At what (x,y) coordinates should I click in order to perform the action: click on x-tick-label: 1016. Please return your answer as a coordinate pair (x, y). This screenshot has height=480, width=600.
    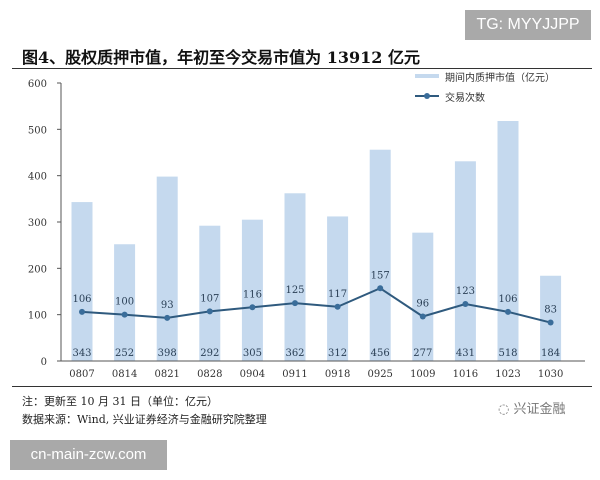
    Looking at the image, I should click on (465, 374).